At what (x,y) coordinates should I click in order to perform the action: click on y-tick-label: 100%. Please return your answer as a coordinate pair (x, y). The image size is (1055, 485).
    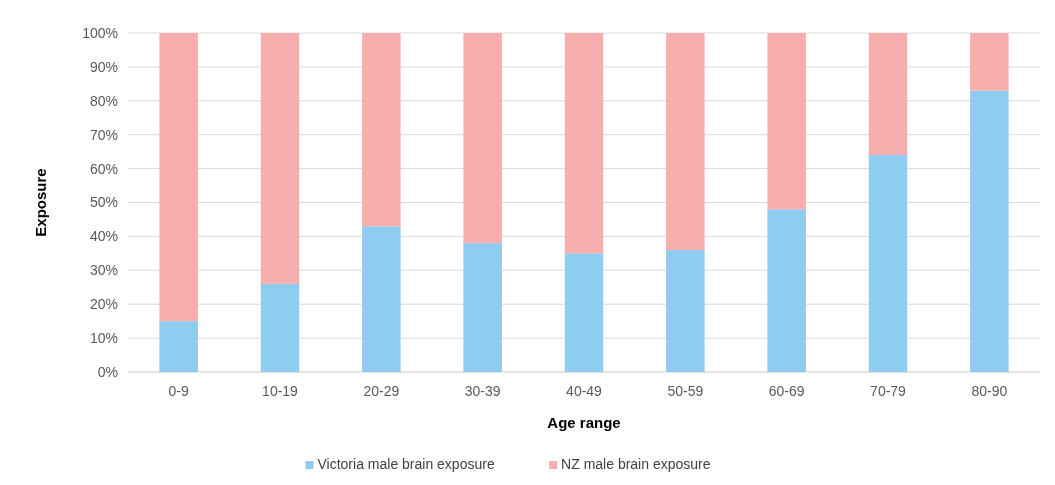
    Looking at the image, I should click on (100, 32).